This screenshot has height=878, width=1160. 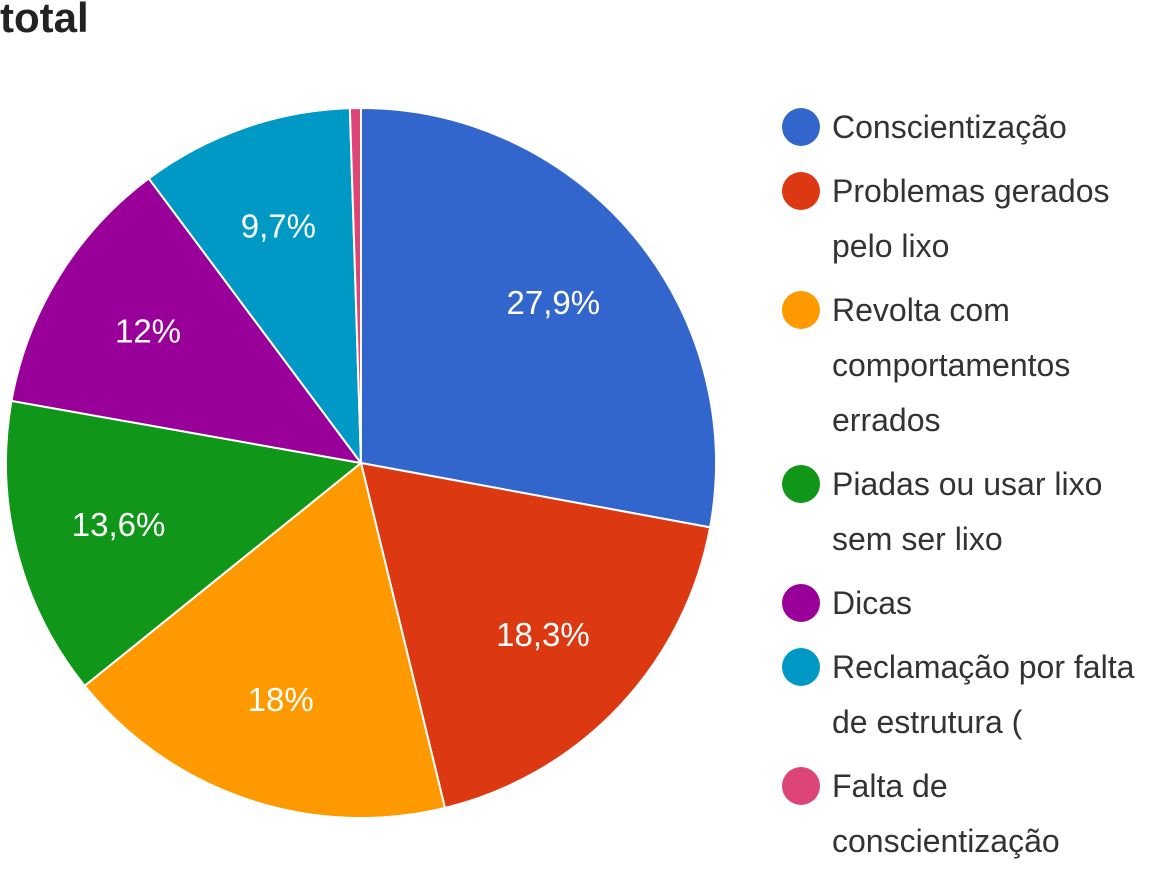 I want to click on legend-label-1: Problemas gerados pelo lixo, so click(x=971, y=218).